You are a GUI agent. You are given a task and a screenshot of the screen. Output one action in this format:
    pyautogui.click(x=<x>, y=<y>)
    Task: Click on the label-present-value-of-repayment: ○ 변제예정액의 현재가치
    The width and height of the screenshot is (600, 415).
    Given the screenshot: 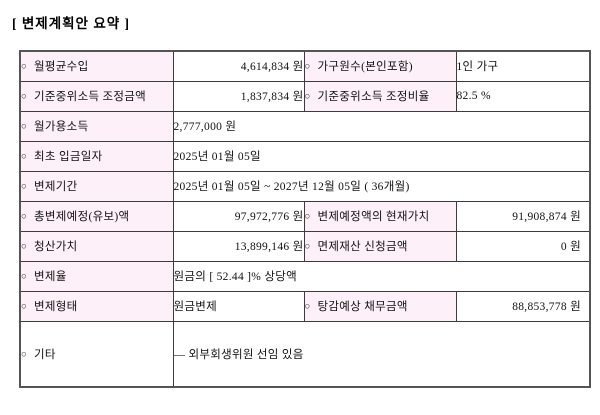 What is the action you would take?
    pyautogui.click(x=380, y=216)
    